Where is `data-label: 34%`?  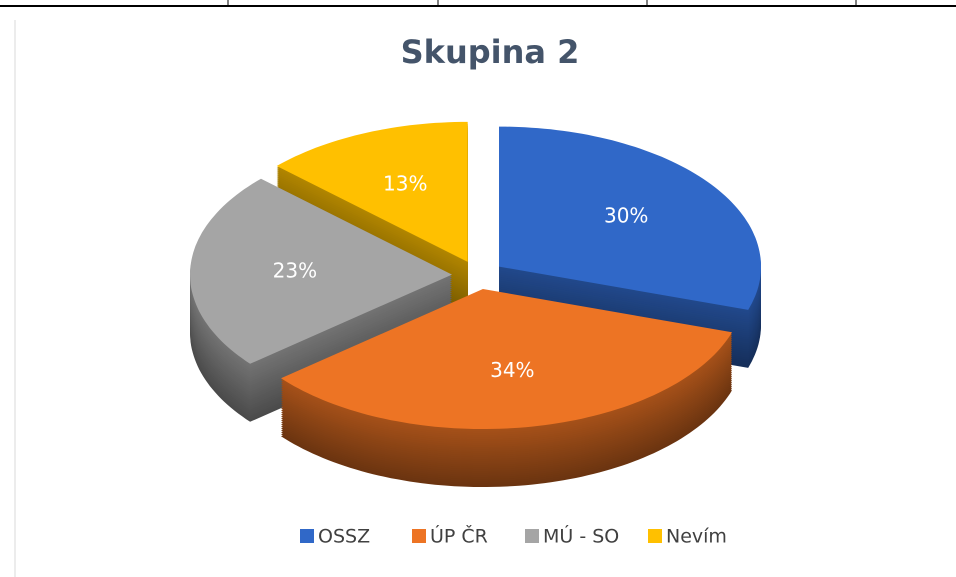
data-label: 34% is located at coordinates (512, 370).